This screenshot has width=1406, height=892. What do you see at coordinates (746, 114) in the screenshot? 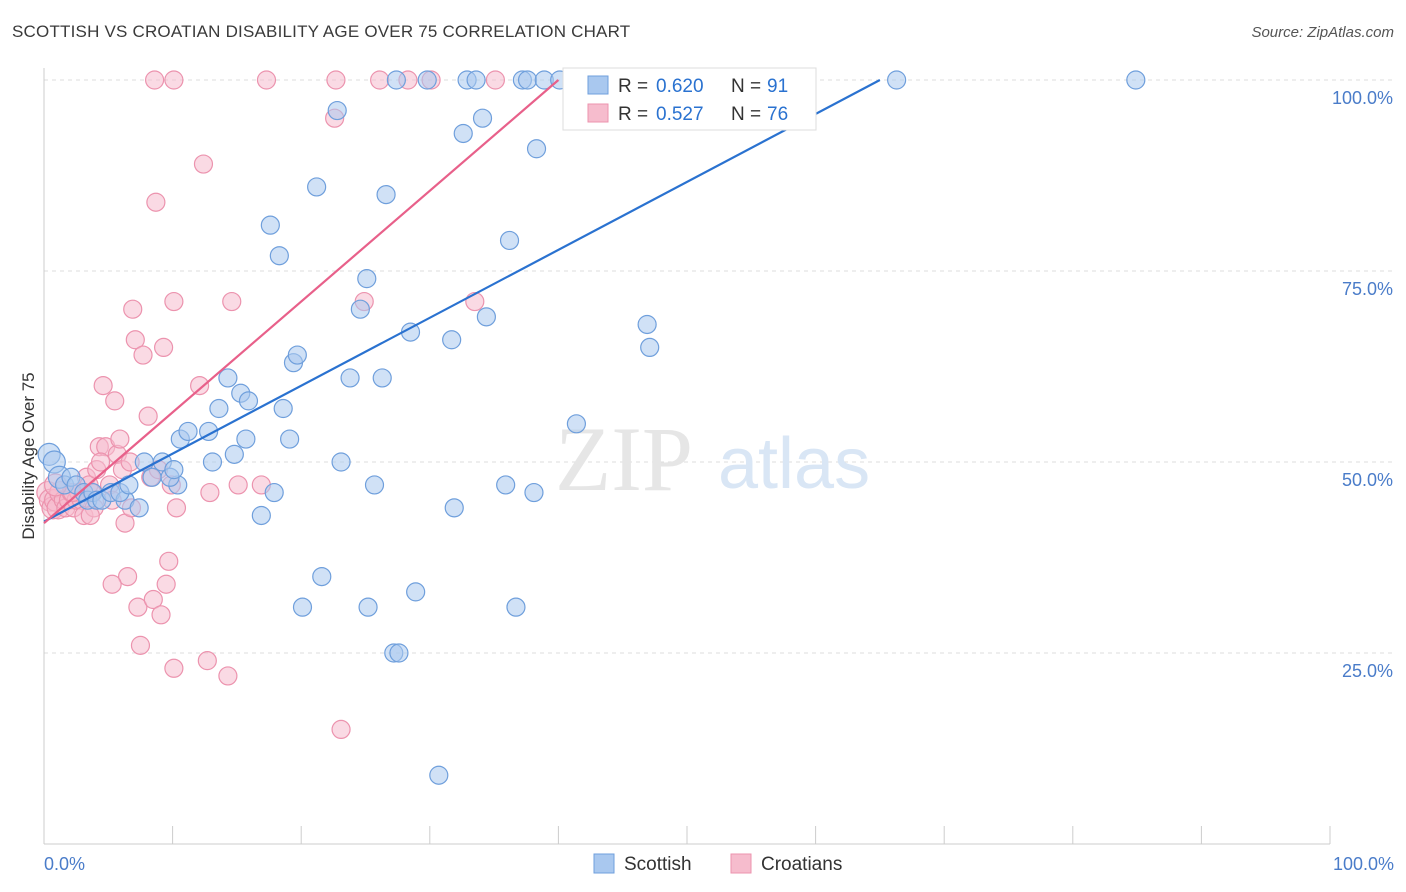
I see `legend-n-label-croatians: N =` at bounding box center [746, 114].